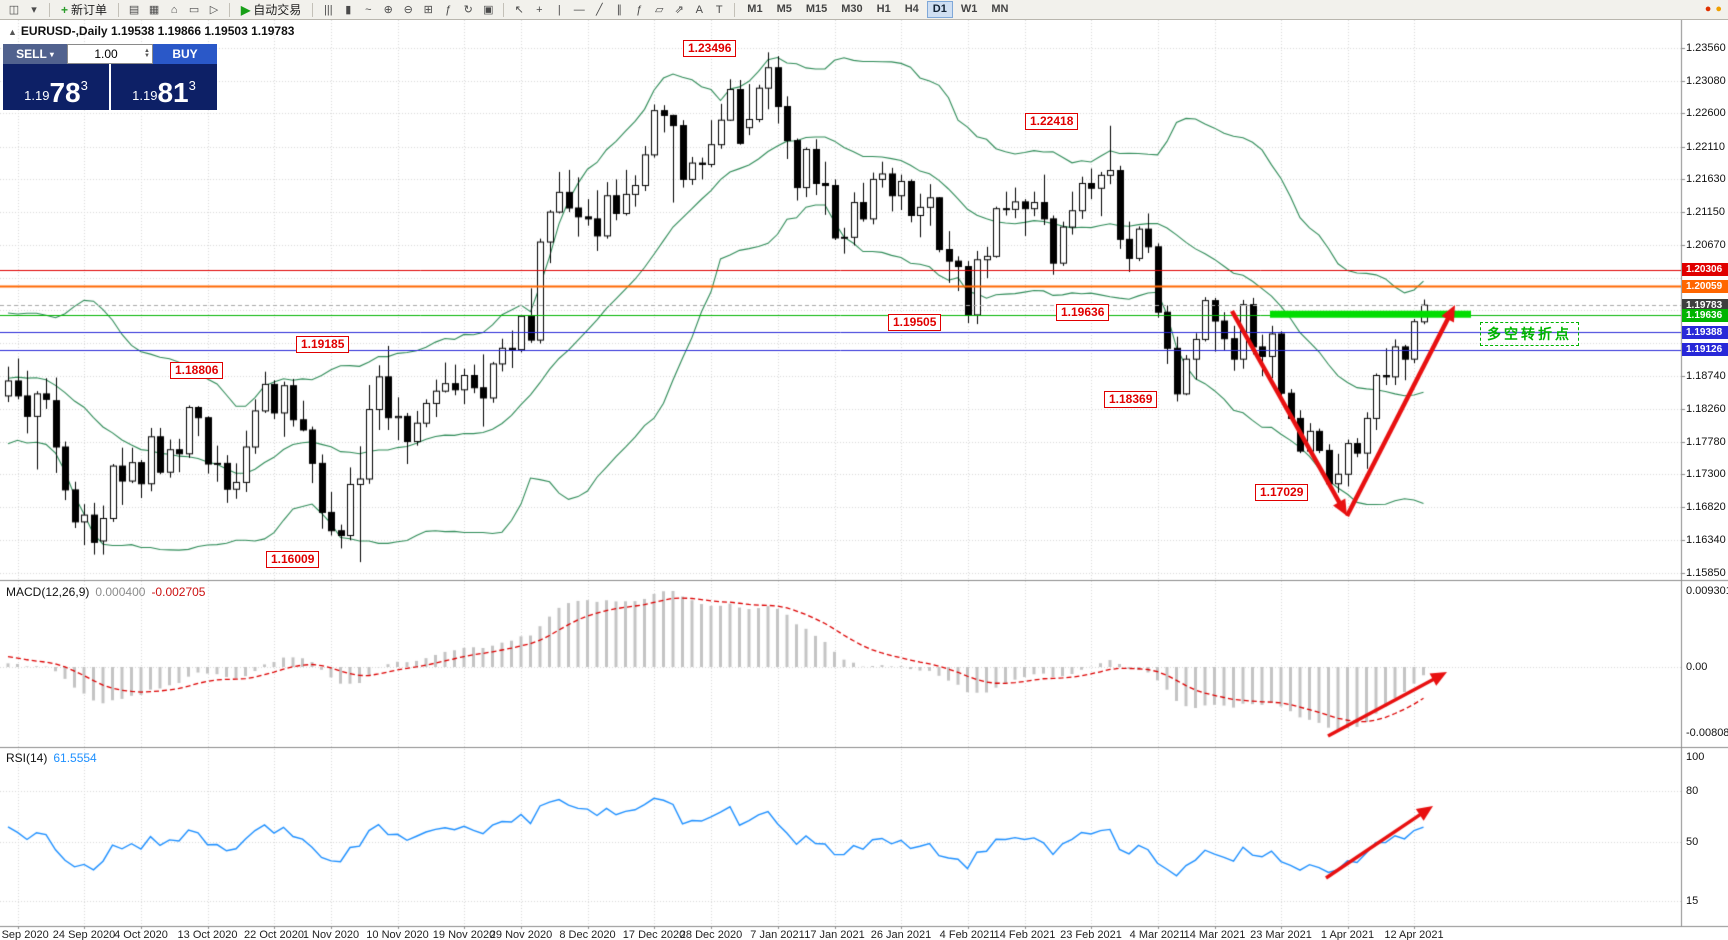  I want to click on timeframe-m30: M30, so click(852, 9).